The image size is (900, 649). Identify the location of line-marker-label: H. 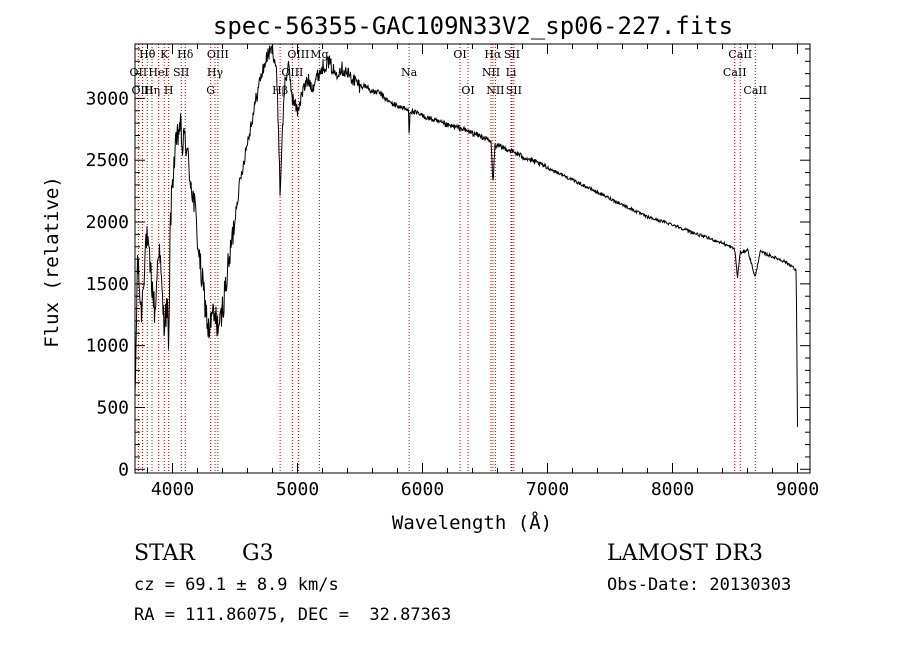
(169, 90).